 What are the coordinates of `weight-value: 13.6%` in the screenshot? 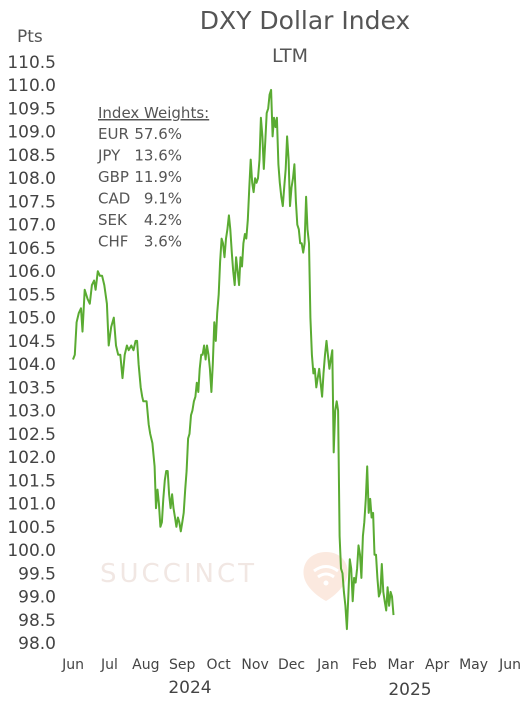 It's located at (158, 156).